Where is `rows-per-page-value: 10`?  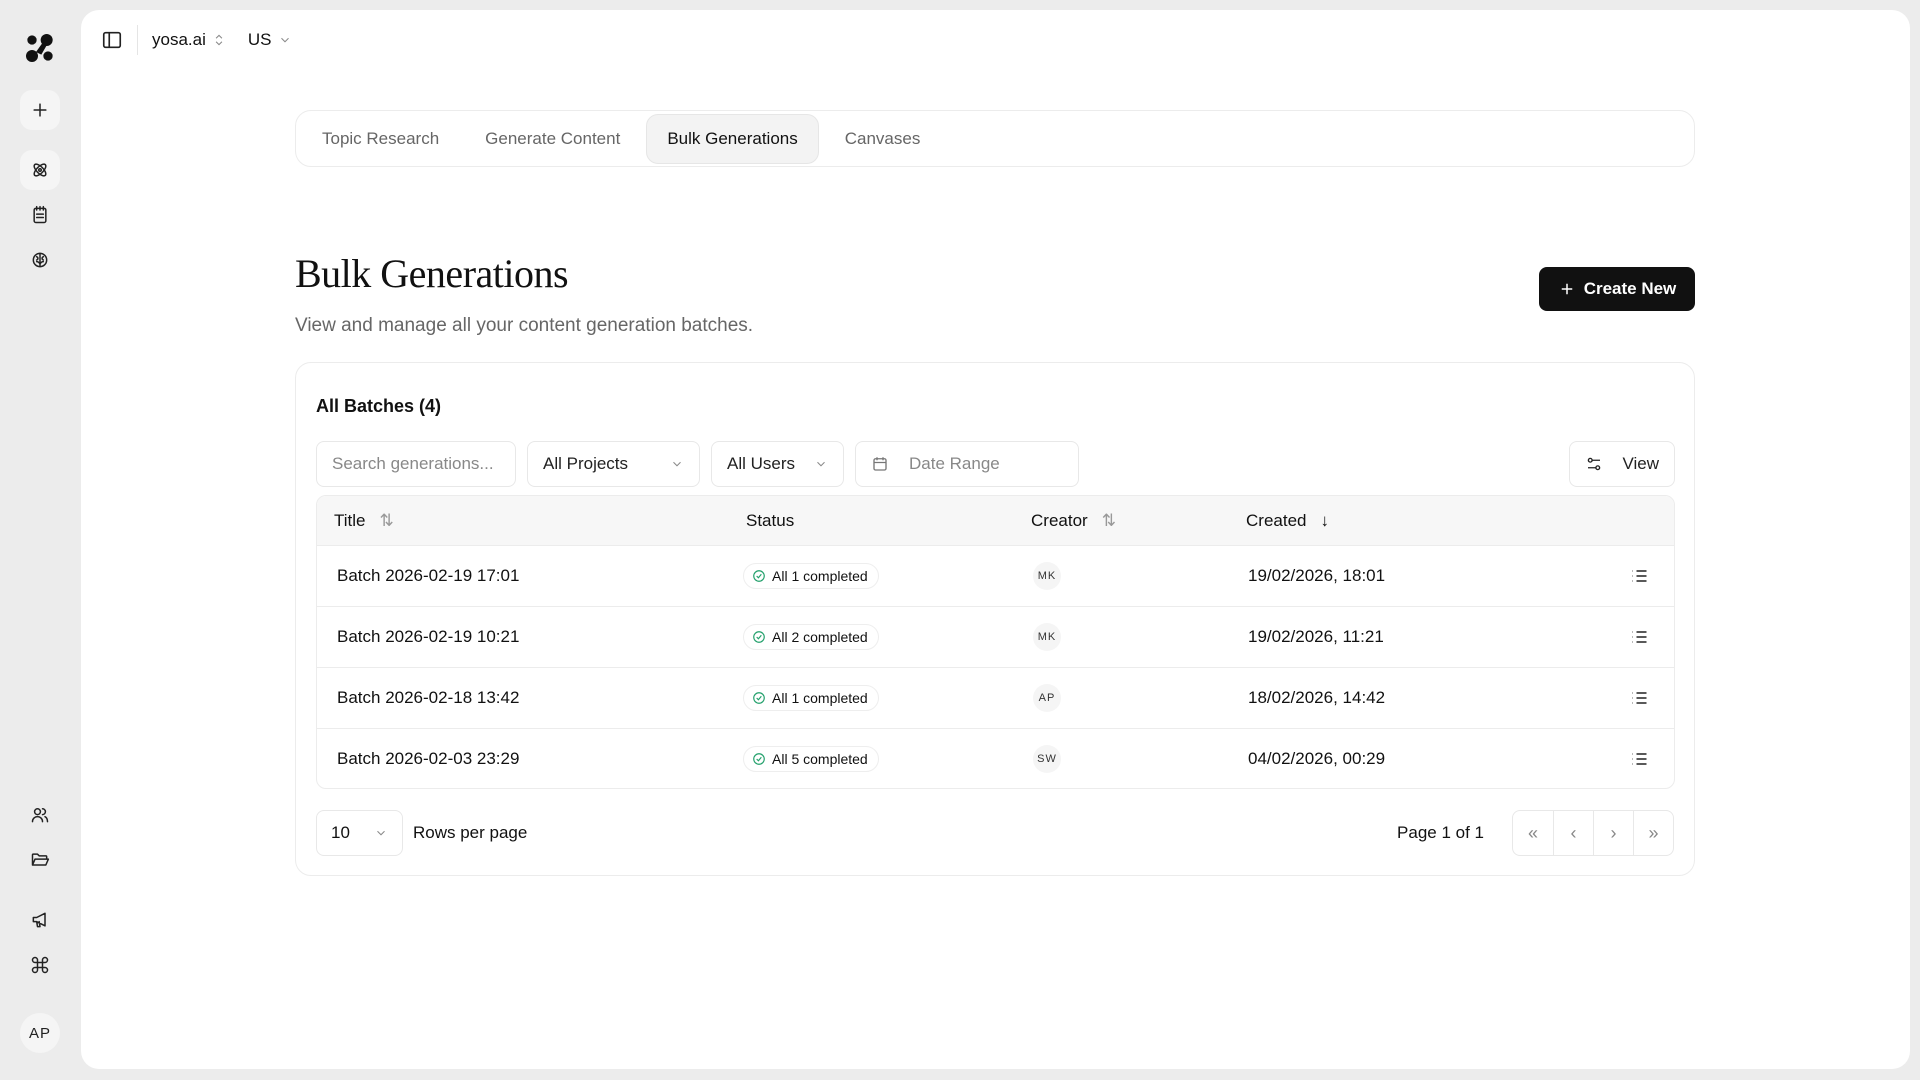 rows-per-page-value: 10 is located at coordinates (340, 832).